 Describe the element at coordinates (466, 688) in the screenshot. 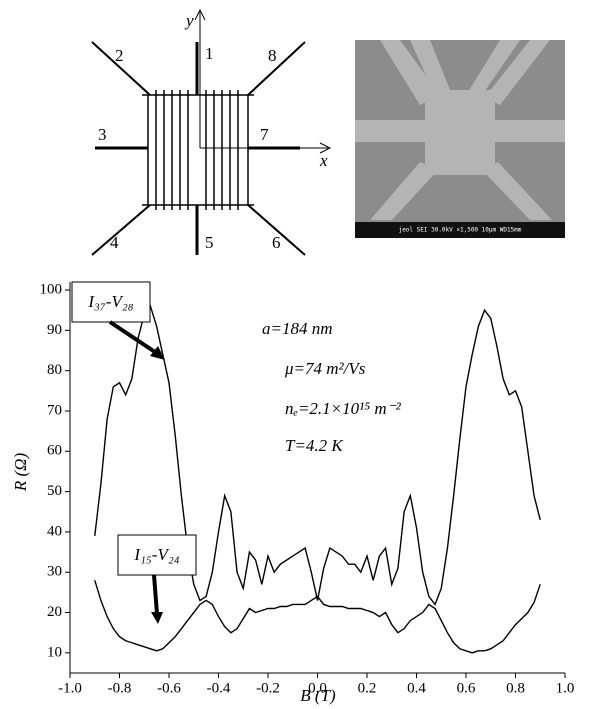

I see `x-tick-label: 0.6` at that location.